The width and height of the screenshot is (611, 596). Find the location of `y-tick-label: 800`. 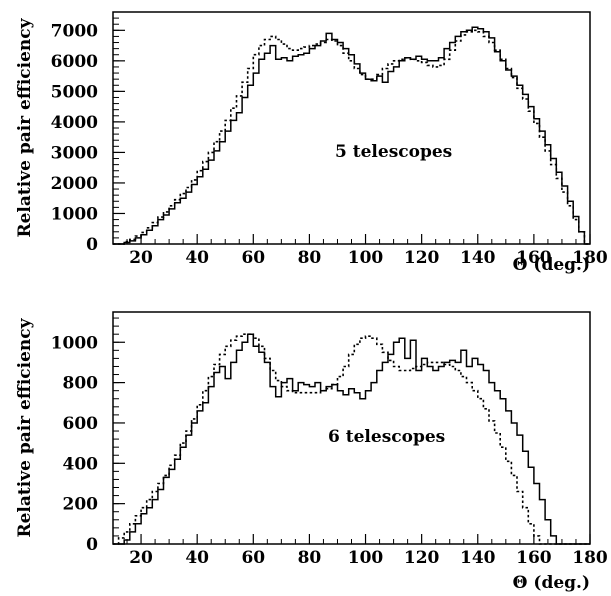

y-tick-label: 800 is located at coordinates (81, 384).